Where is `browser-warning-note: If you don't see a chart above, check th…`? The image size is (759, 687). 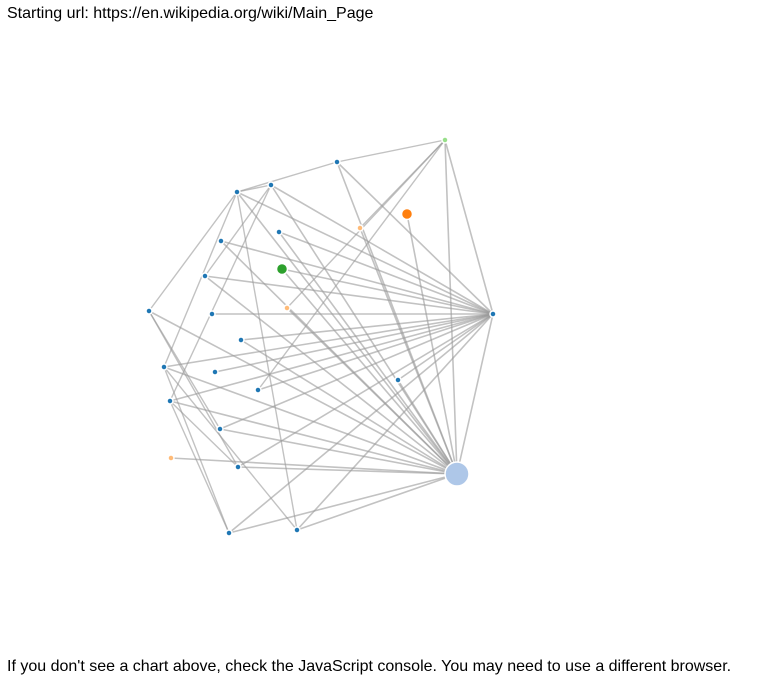
browser-warning-note: If you don't see a chart above, check th… is located at coordinates (369, 666).